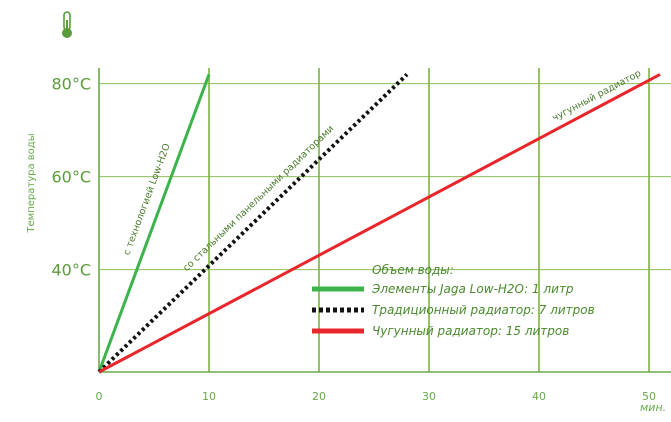  What do you see at coordinates (71, 84) in the screenshot?
I see `y-tick-label: 80°C` at bounding box center [71, 84].